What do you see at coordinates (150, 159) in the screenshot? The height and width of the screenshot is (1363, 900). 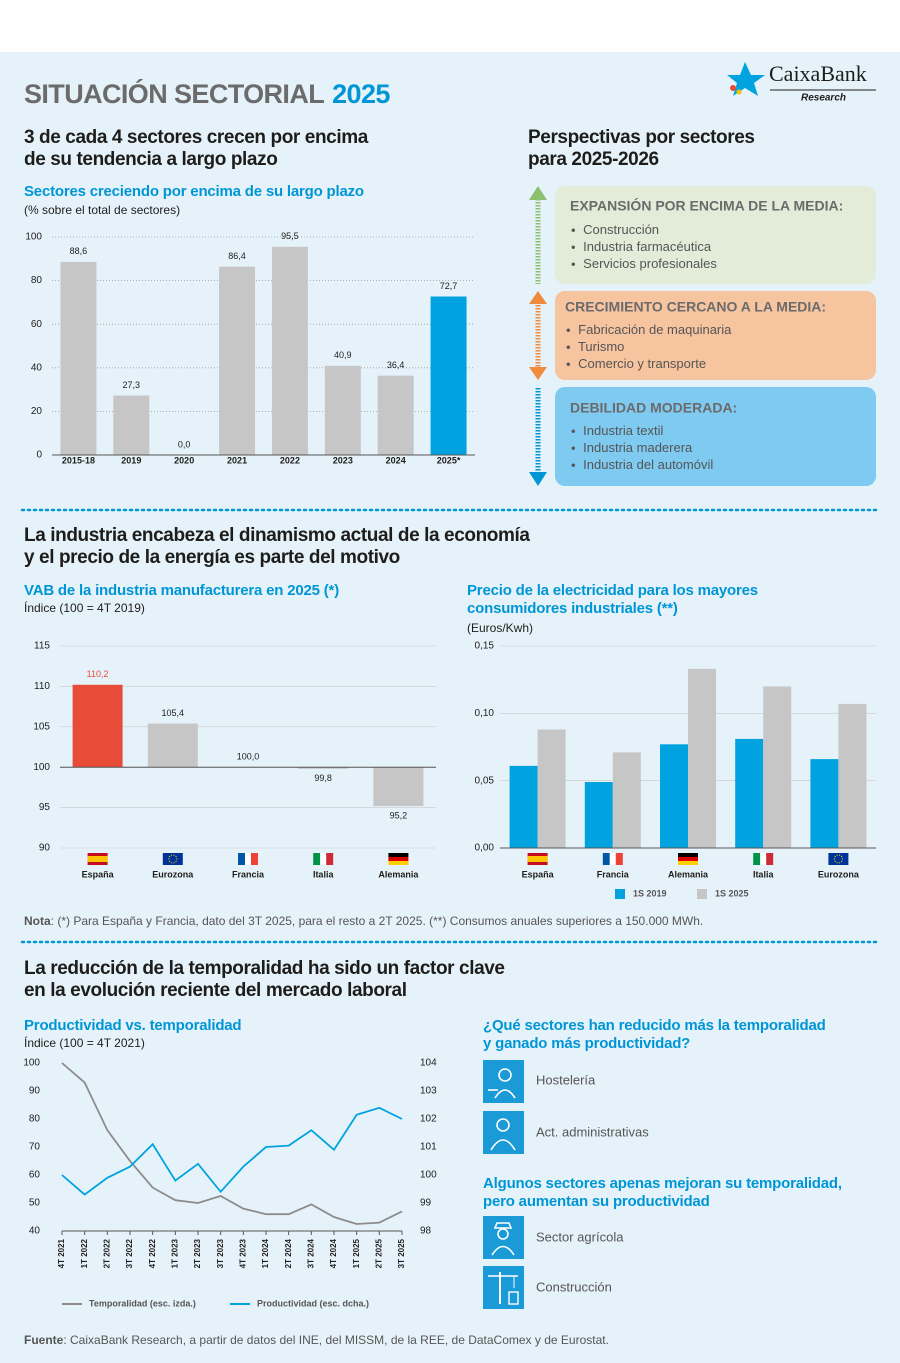 I see `section-heading: de su tendencia a largo plazo` at bounding box center [150, 159].